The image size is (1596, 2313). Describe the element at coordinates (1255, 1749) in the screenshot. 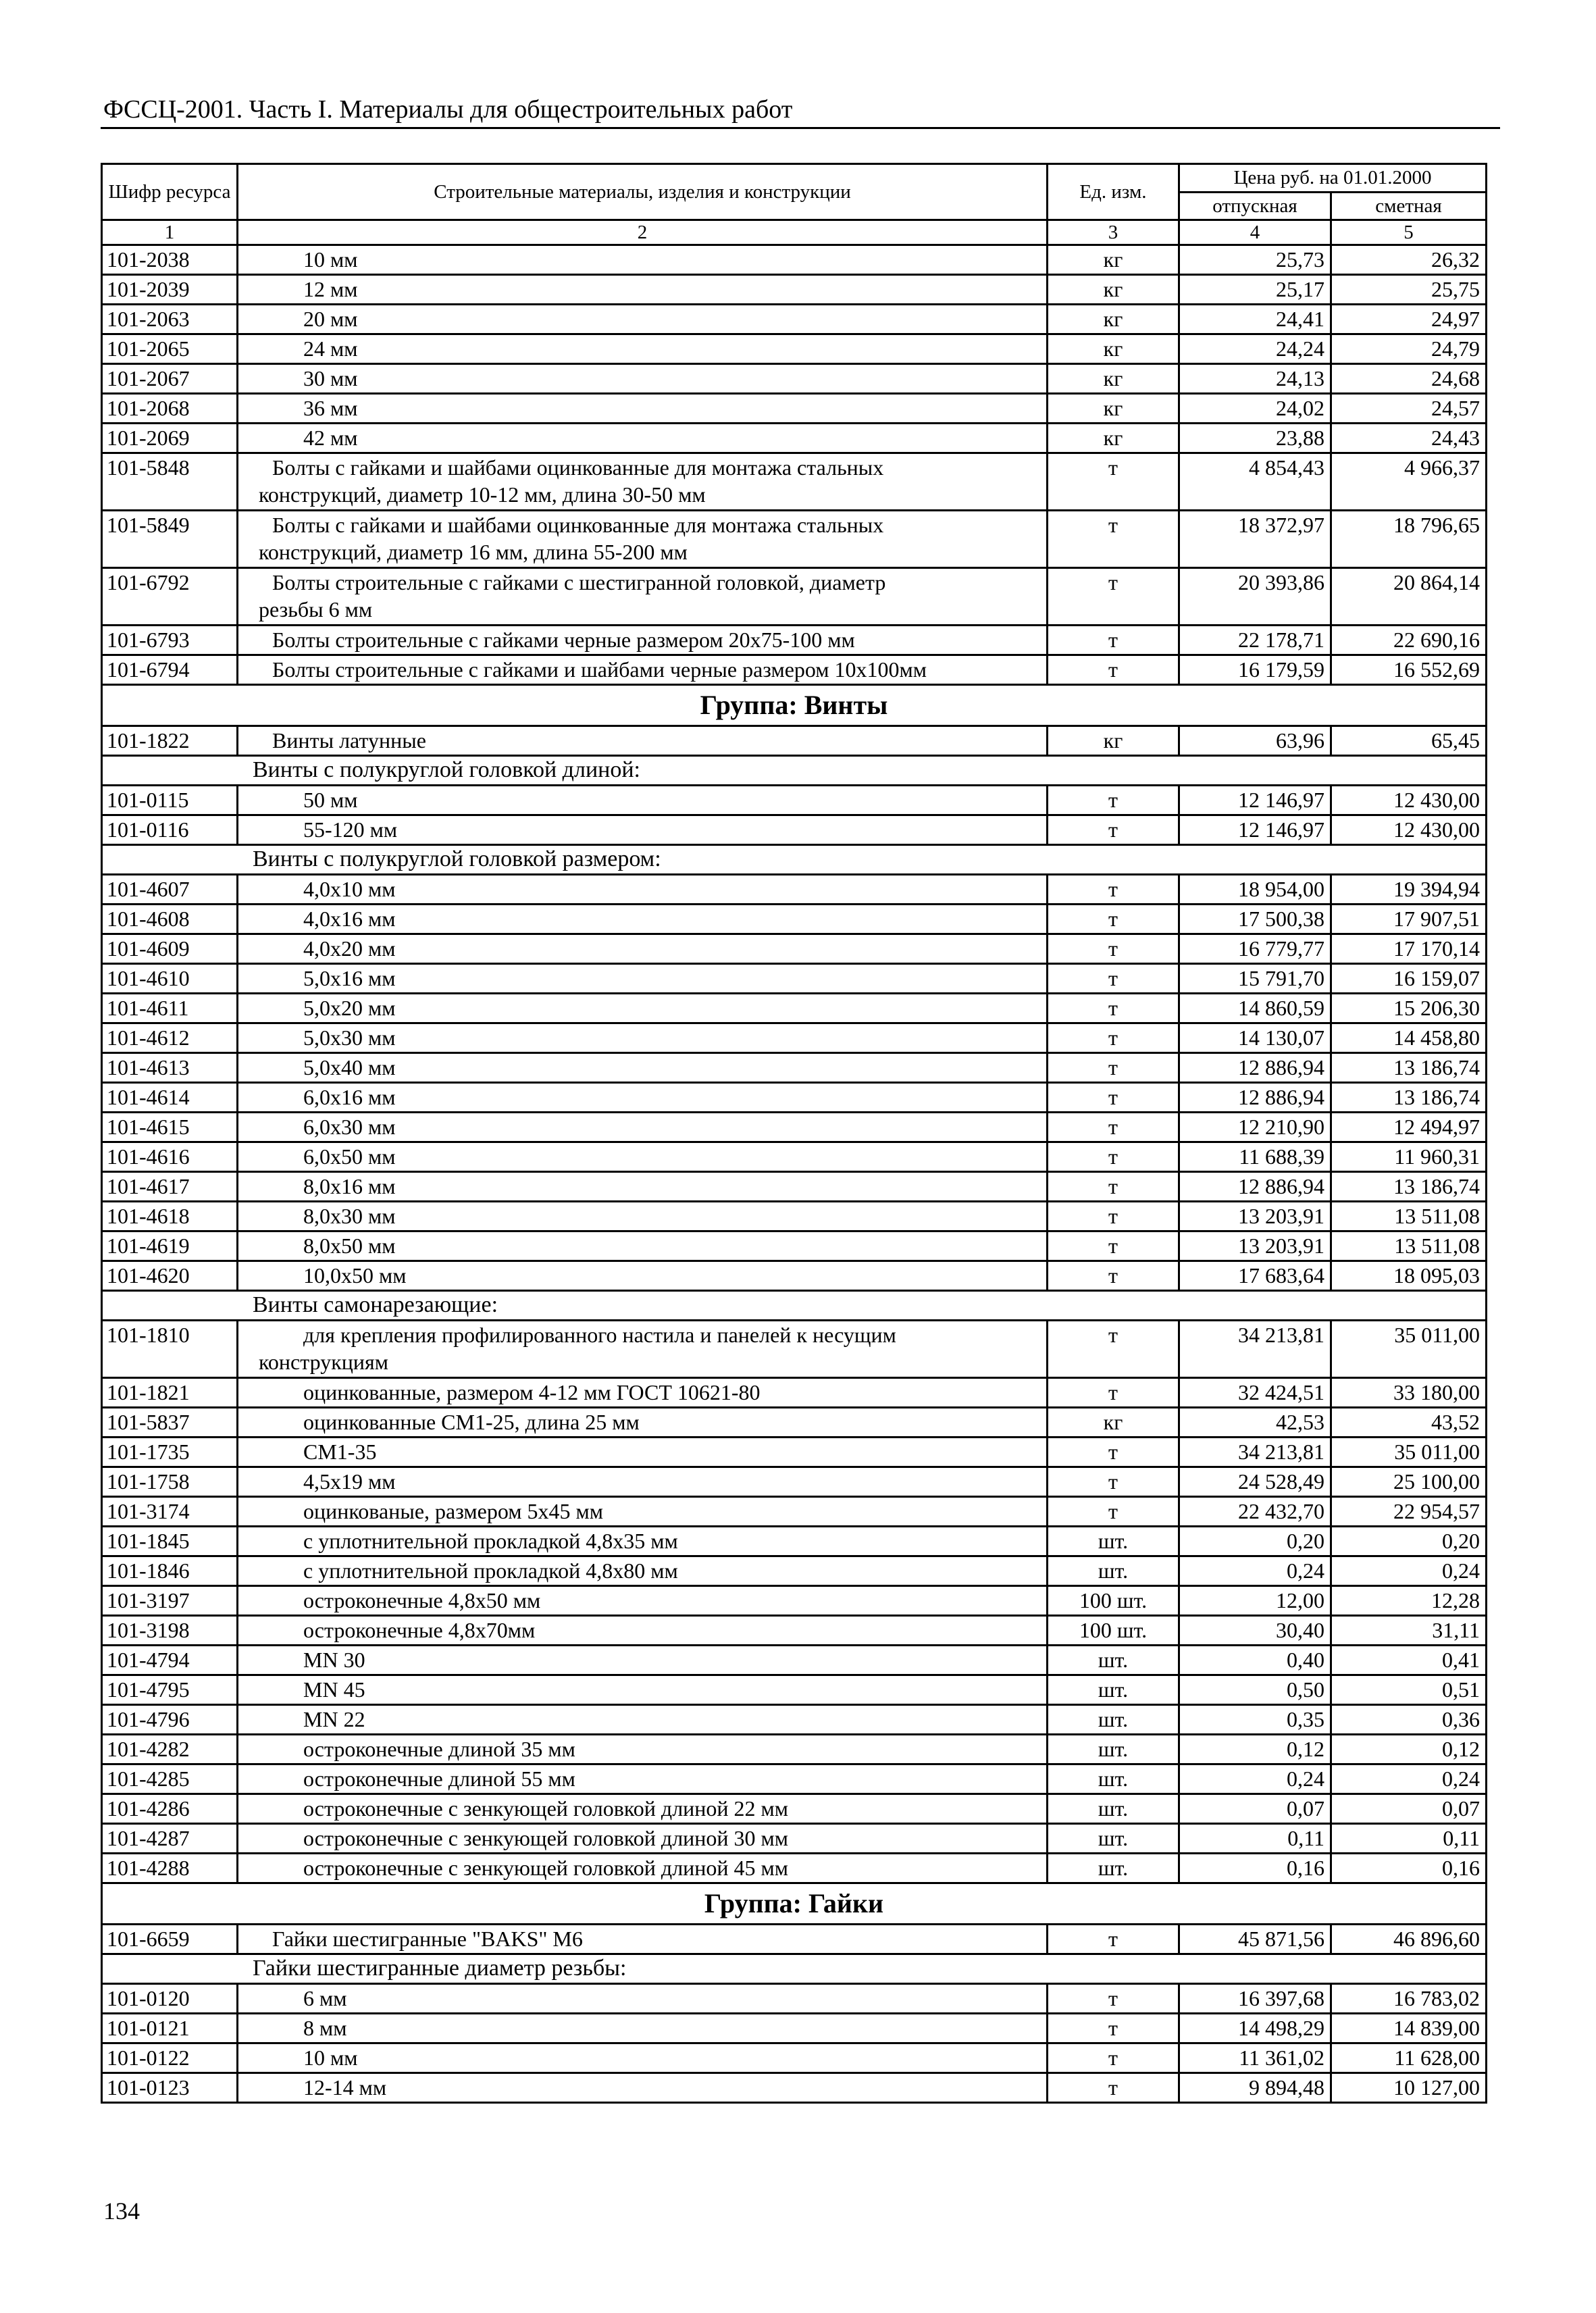

I see `price-release: 0,12` at that location.